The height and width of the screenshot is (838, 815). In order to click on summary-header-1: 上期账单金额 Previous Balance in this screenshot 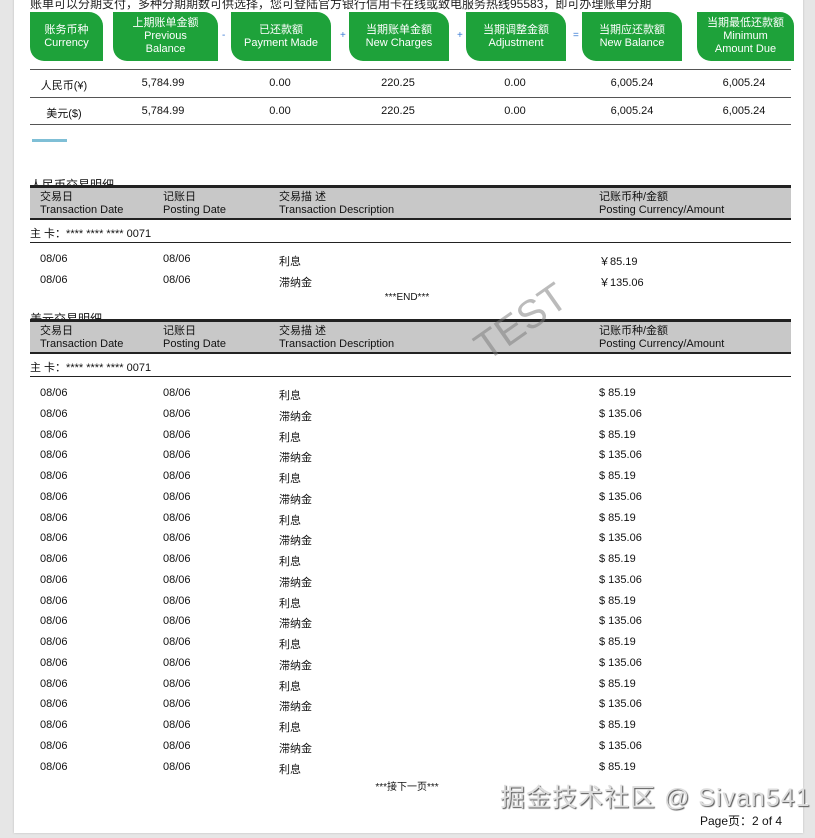, I will do `click(165, 36)`.